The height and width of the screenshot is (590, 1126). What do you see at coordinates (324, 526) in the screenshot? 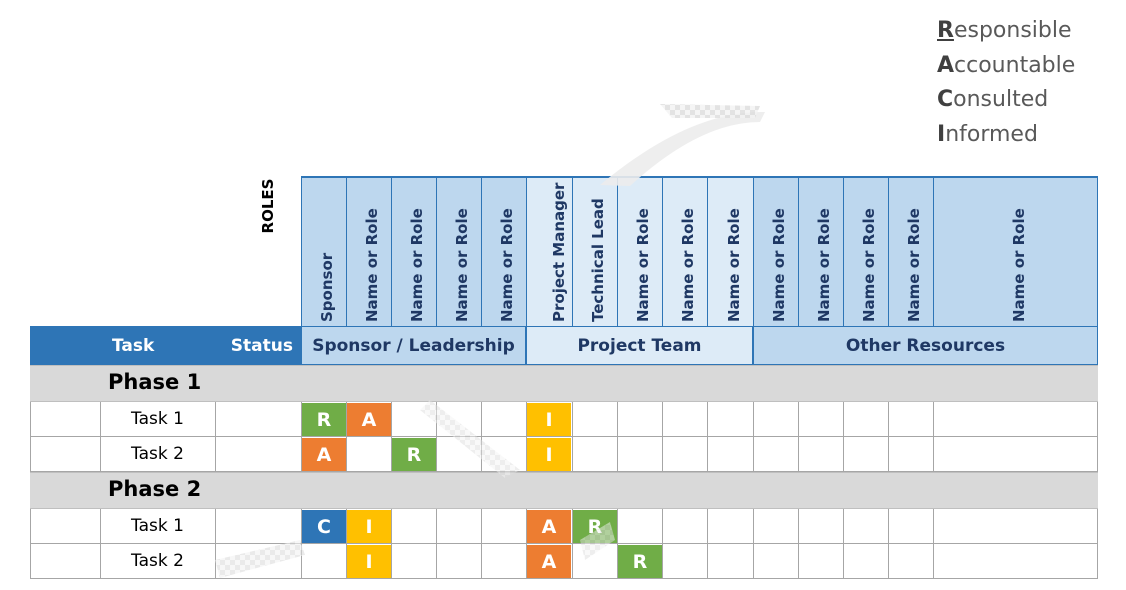
I see `raci-cell: C` at bounding box center [324, 526].